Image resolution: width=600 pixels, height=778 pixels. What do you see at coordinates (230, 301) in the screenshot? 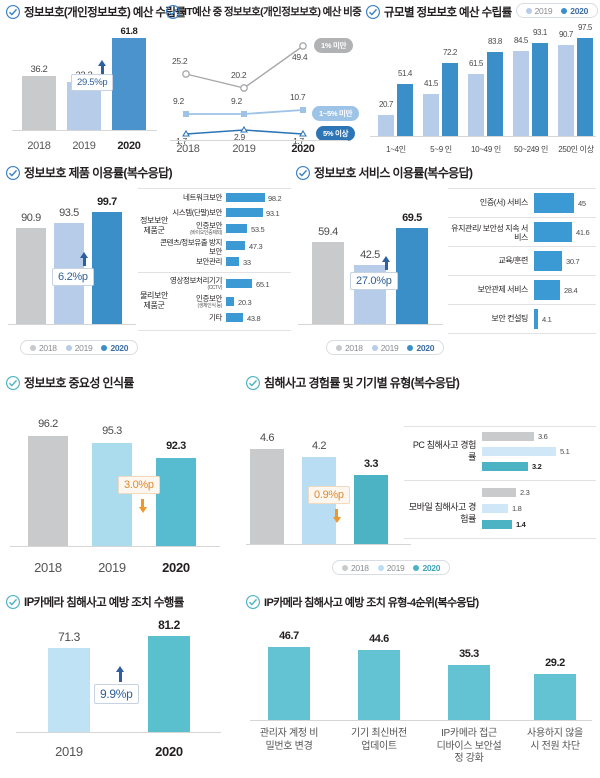
I see `row-bar-bioauth` at bounding box center [230, 301].